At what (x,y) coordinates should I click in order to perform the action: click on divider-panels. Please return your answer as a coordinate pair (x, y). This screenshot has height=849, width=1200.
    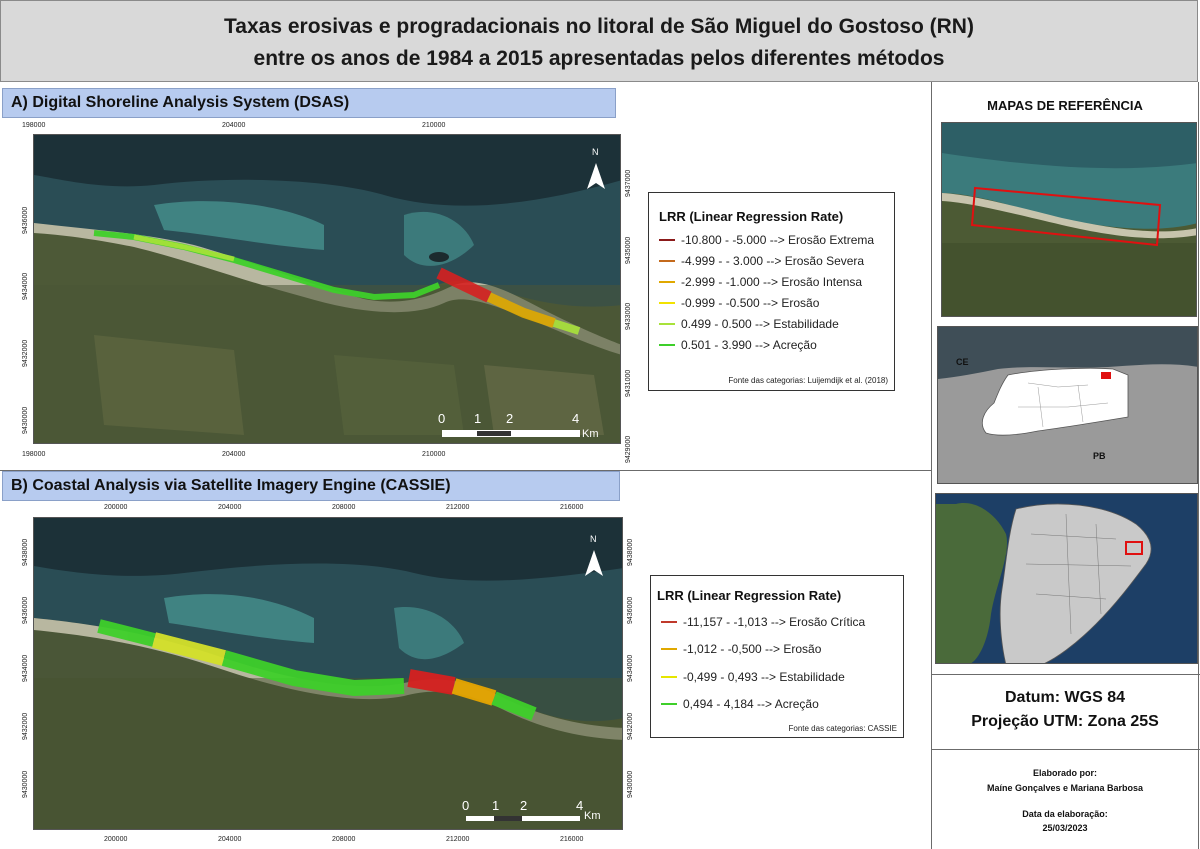
    Looking at the image, I should click on (465, 470).